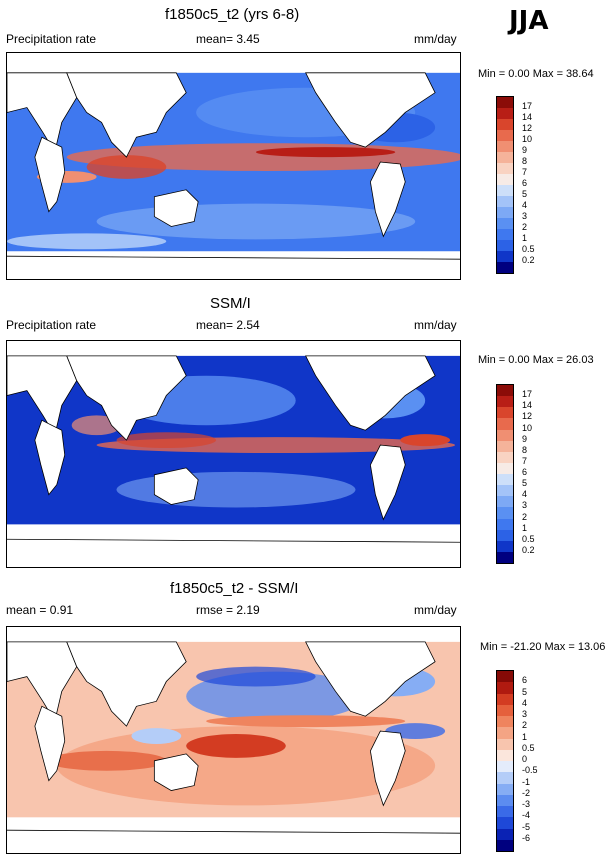  I want to click on panel-1-title: f1850c5_t2 (yrs 6-8), so click(232, 14).